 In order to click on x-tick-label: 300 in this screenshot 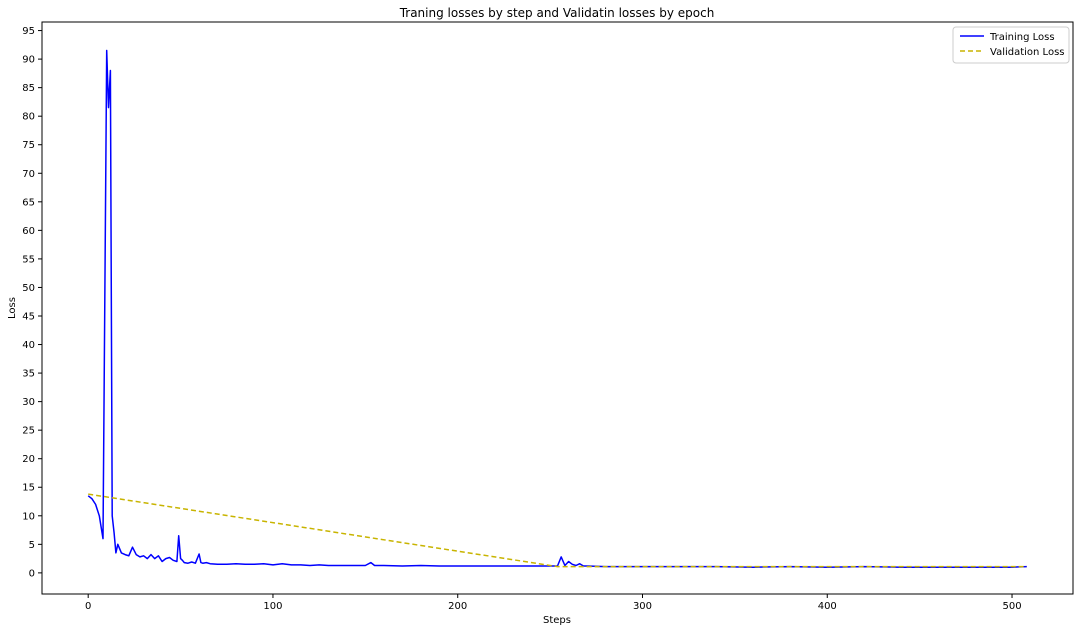, I will do `click(642, 606)`.